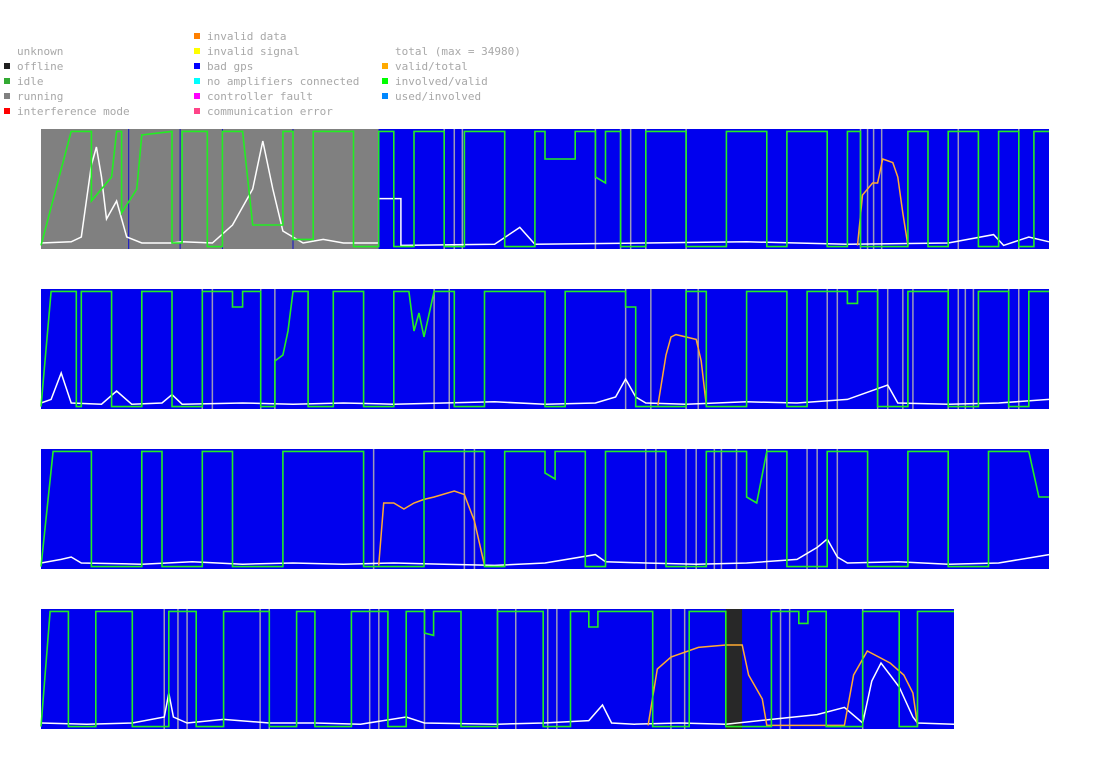 The height and width of the screenshot is (764, 1095). Describe the element at coordinates (197, 36) in the screenshot. I see `swatch-invalid-data` at that location.